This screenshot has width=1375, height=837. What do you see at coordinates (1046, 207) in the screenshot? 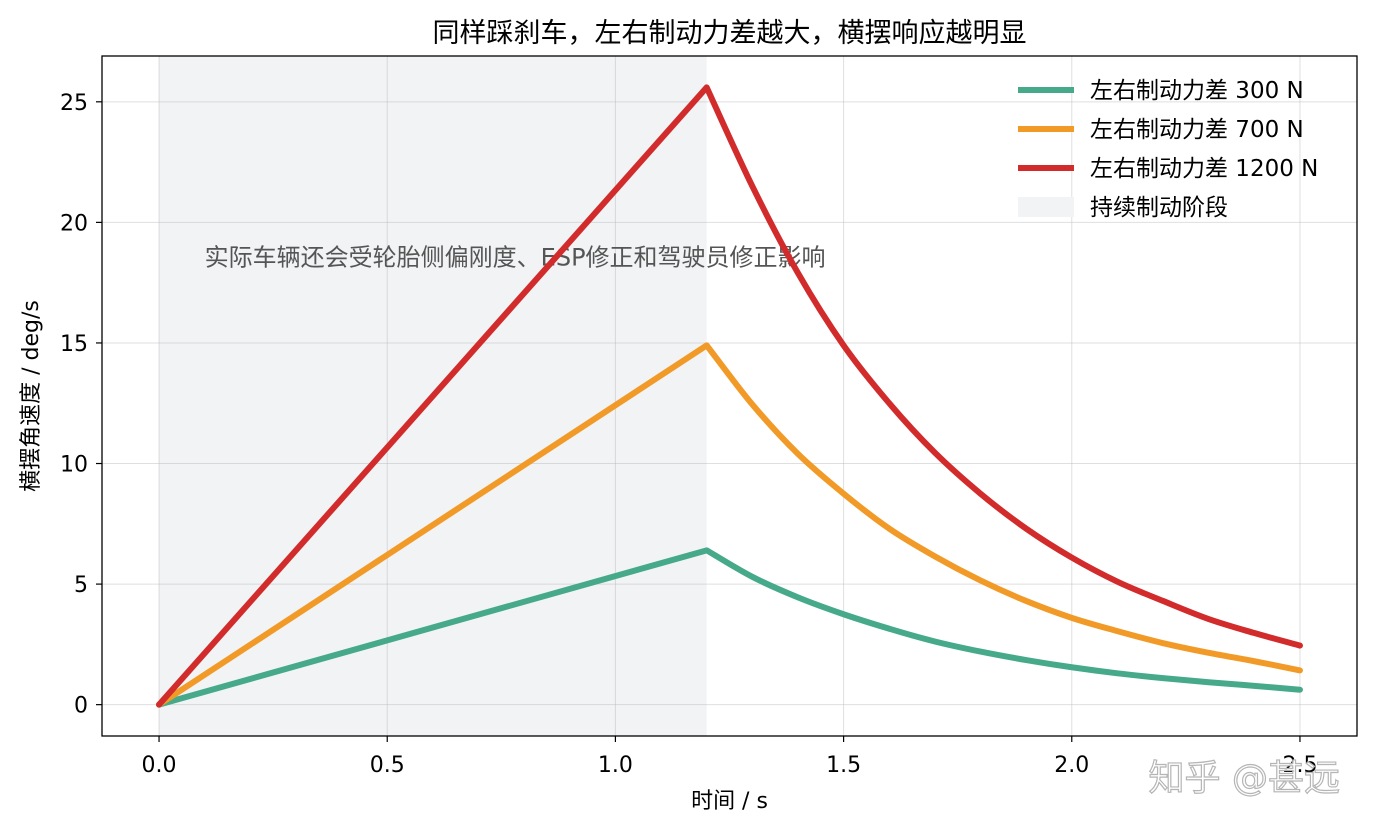
I see `legend-swatch-shaded` at bounding box center [1046, 207].